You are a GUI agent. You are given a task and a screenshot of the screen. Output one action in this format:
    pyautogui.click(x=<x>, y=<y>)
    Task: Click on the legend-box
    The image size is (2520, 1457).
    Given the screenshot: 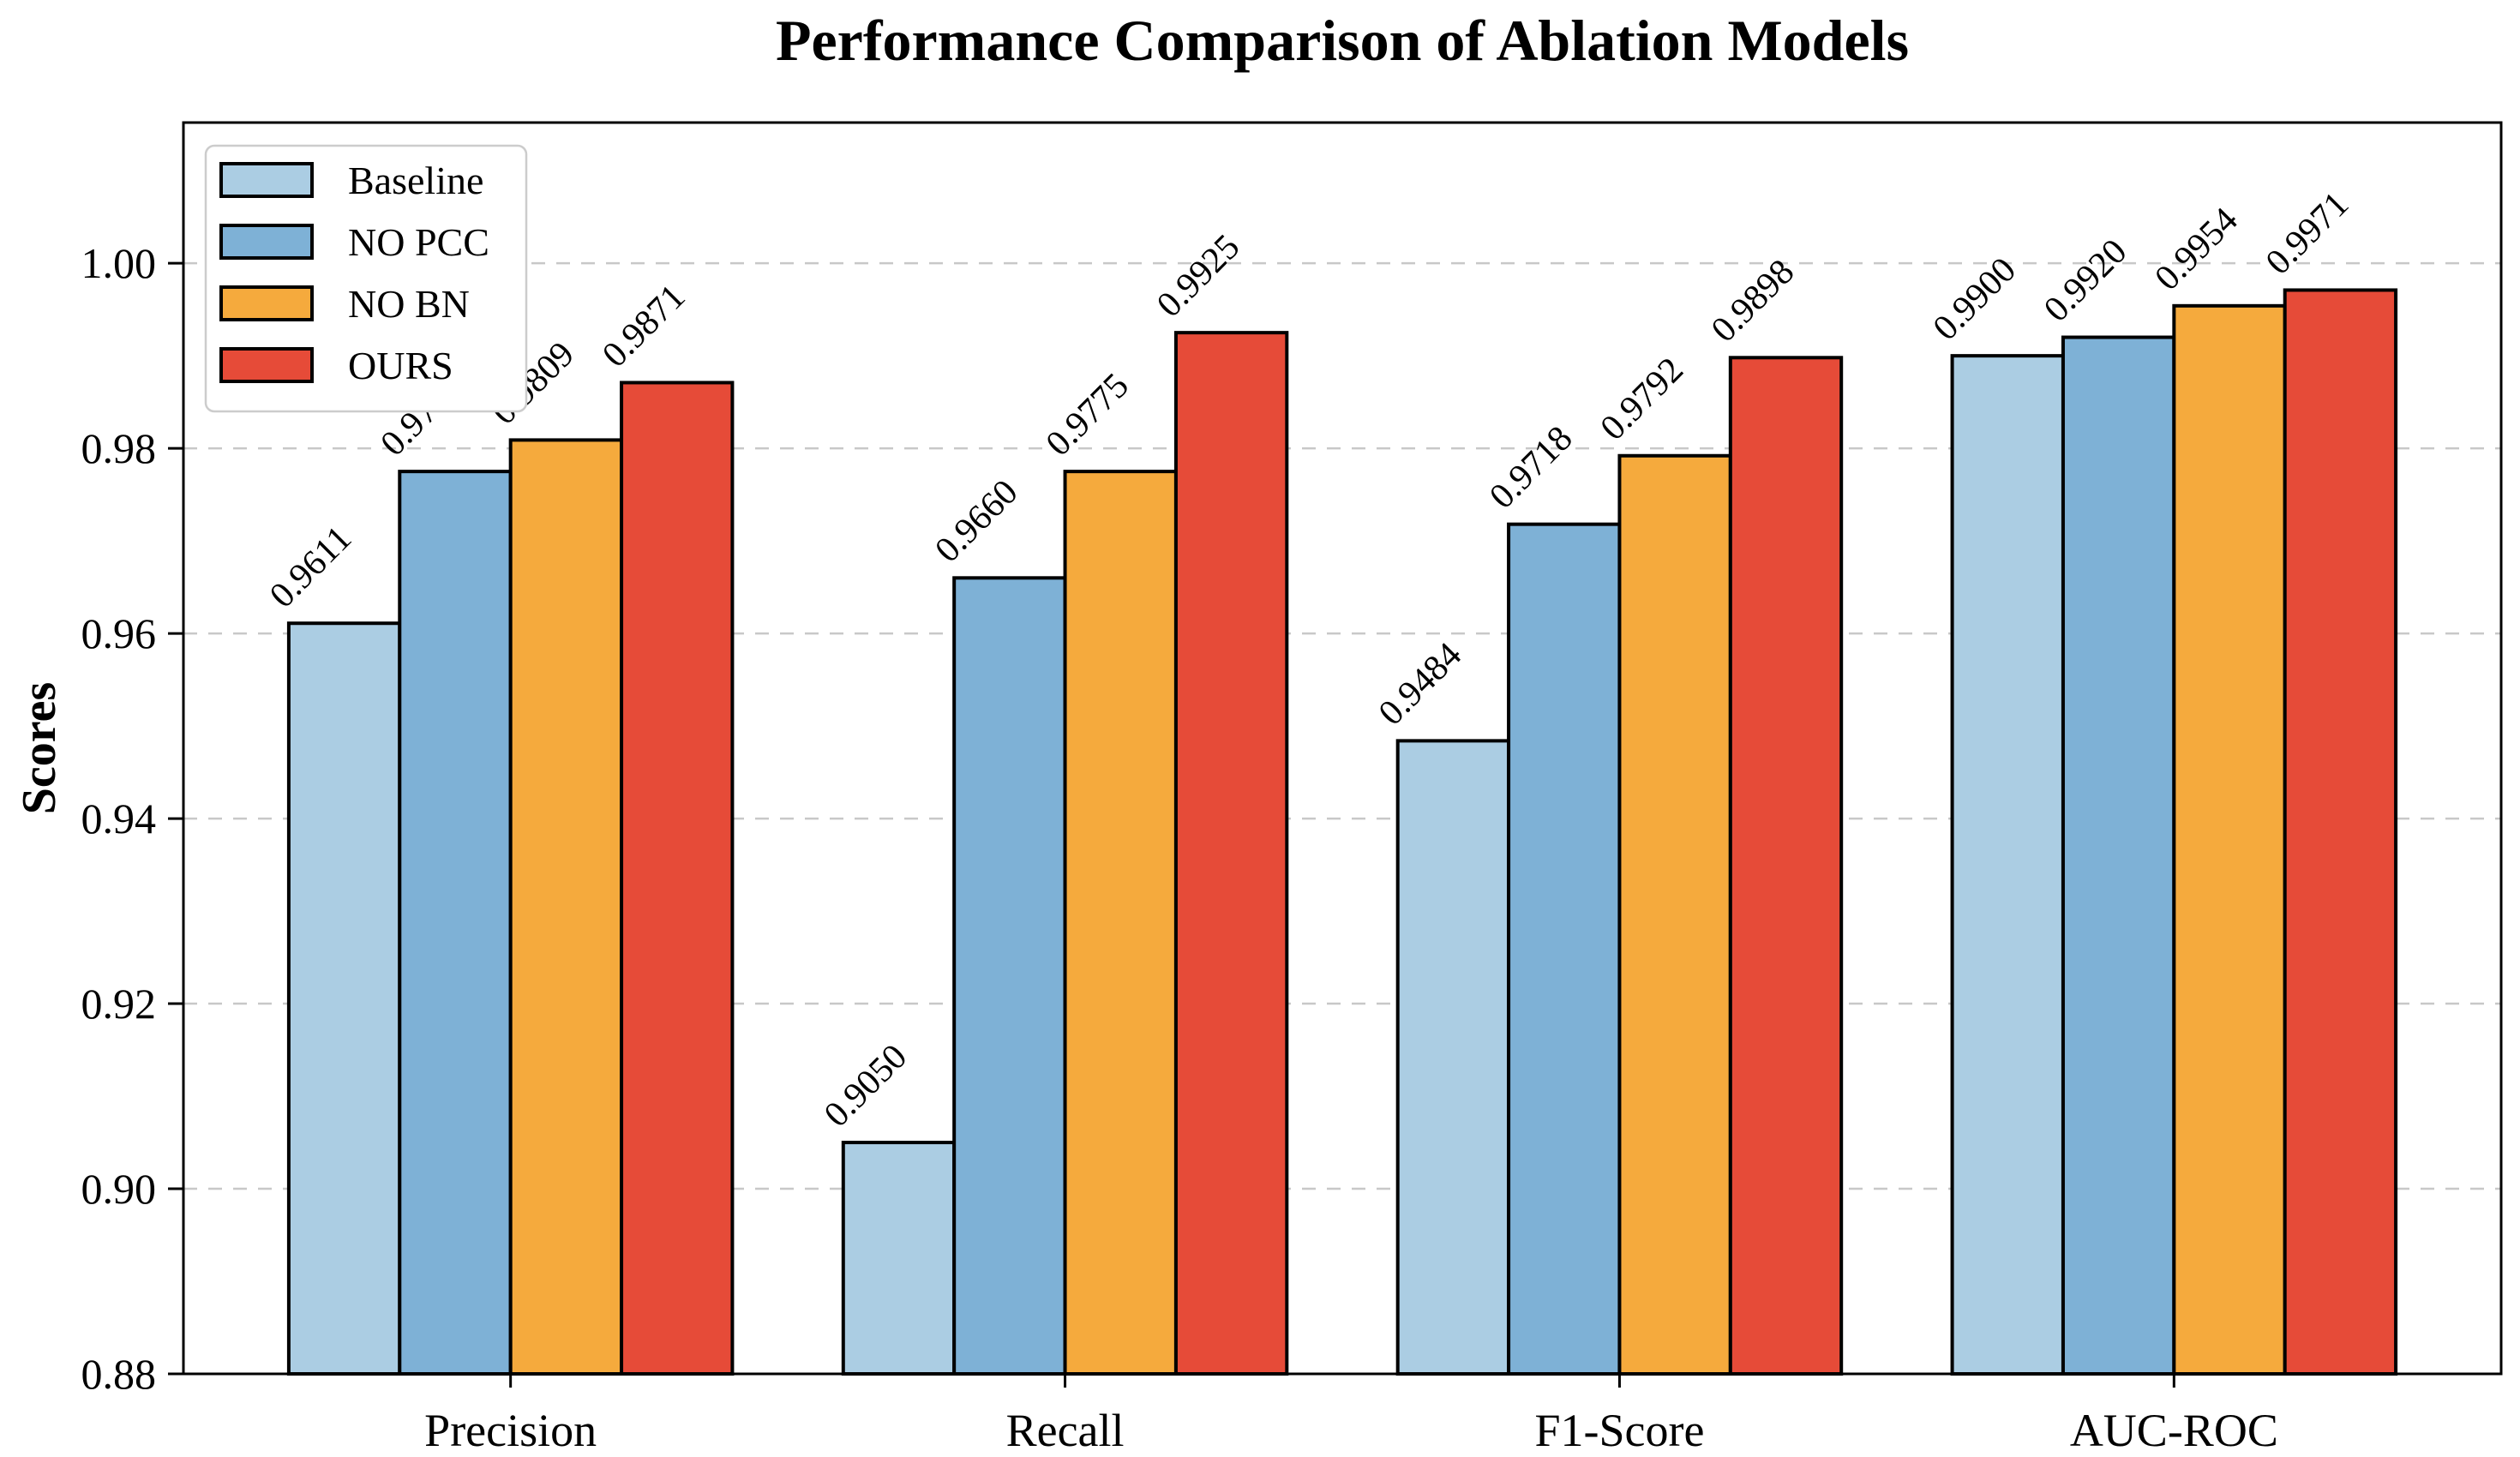 What is the action you would take?
    pyautogui.click(x=366, y=278)
    